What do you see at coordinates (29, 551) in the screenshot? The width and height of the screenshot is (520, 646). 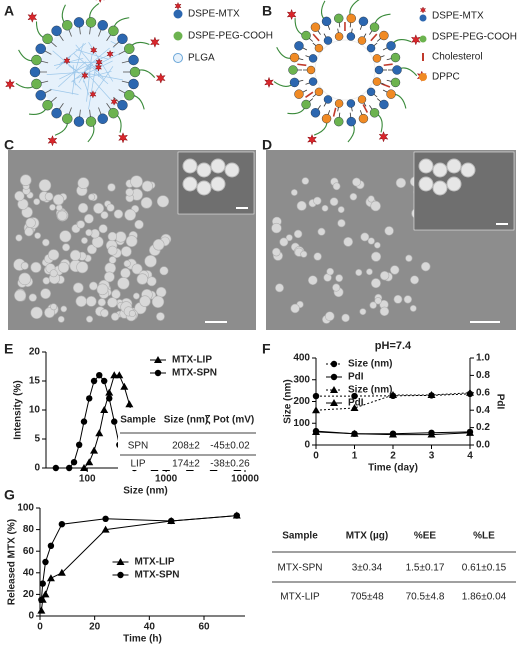 I see `y-tick-label: 60` at bounding box center [29, 551].